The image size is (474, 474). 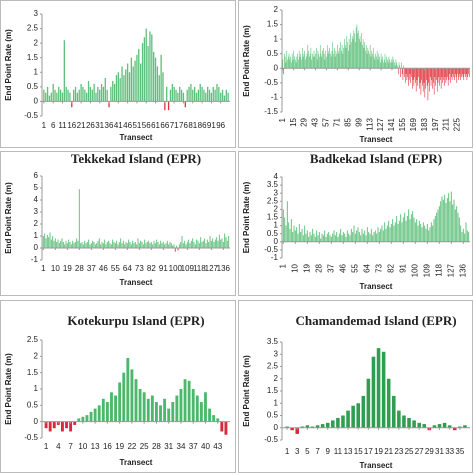 What do you see at coordinates (192, 125) in the screenshot?
I see `x-tick-label: 81` at bounding box center [192, 125].